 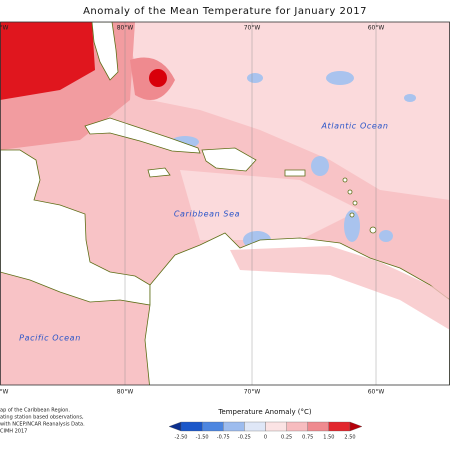 What do you see at coordinates (142, 135) in the screenshot?
I see `cuba` at bounding box center [142, 135].